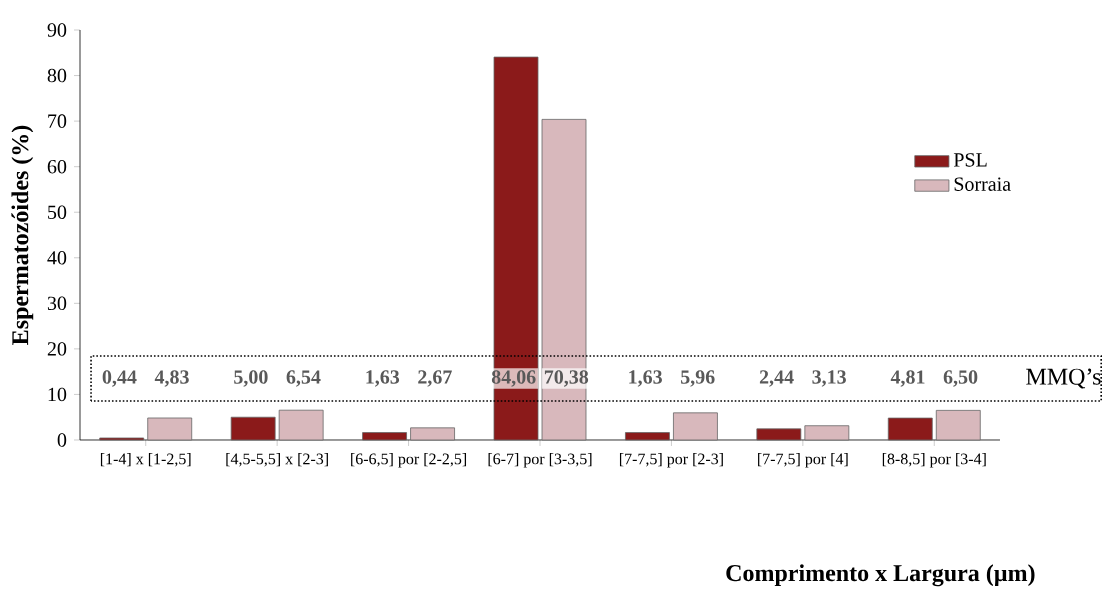 Image resolution: width=1114 pixels, height=593 pixels. I want to click on data-label: 6,54, so click(303, 378).